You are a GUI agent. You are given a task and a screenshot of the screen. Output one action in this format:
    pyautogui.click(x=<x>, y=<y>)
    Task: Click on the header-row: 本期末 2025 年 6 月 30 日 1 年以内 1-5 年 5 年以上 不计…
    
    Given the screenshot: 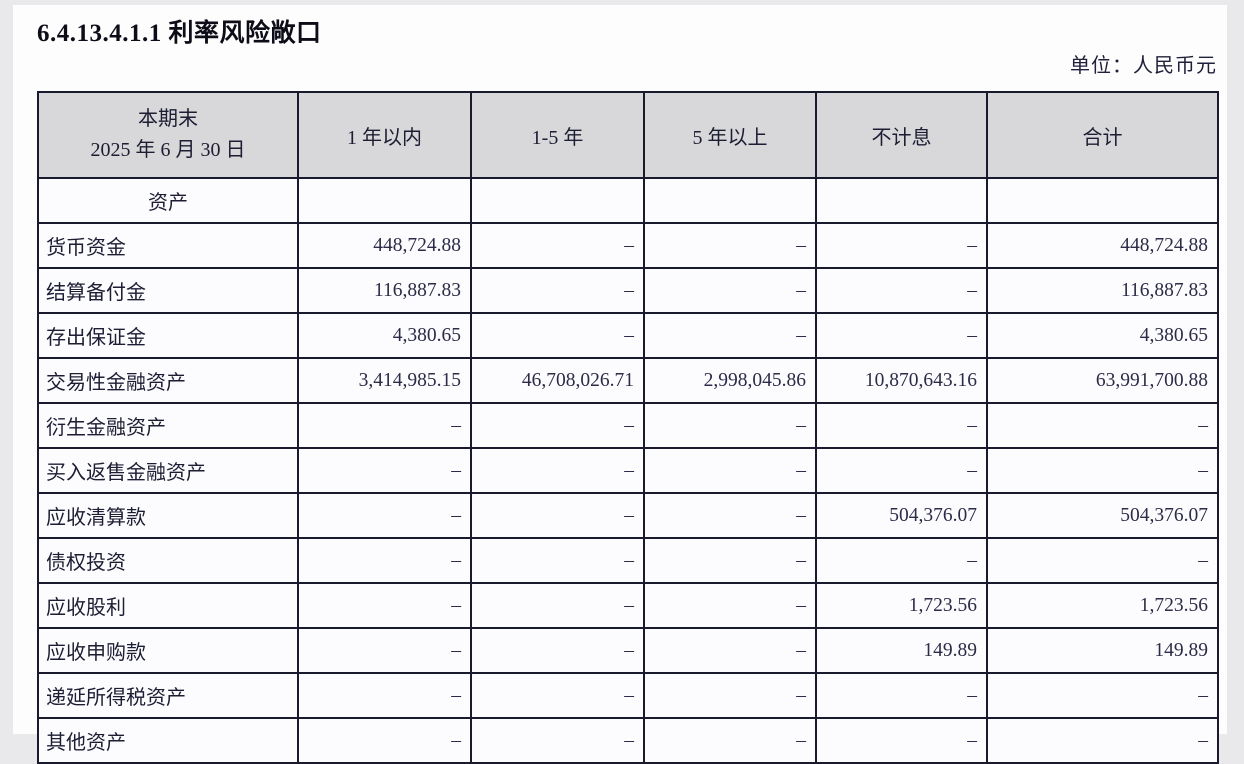 What is the action you would take?
    pyautogui.click(x=628, y=135)
    